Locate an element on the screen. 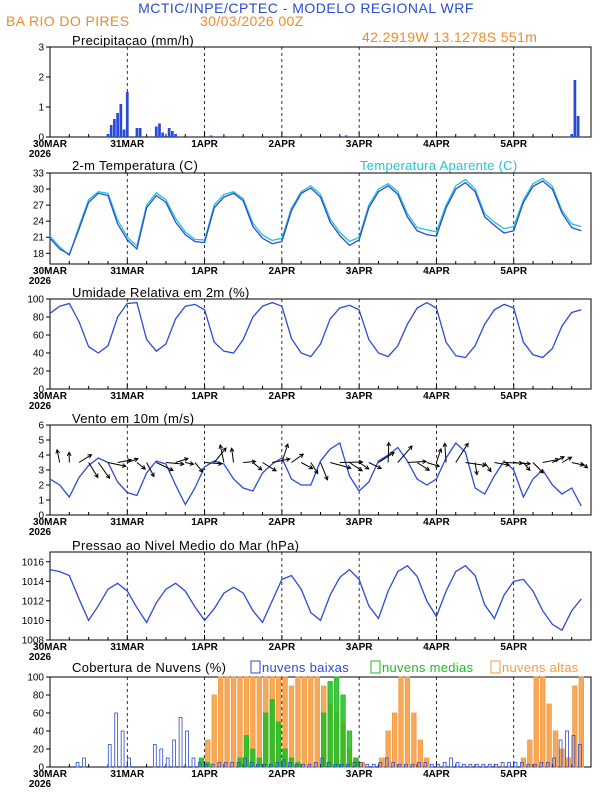  temp-xlabel: 5APR is located at coordinates (513, 271).